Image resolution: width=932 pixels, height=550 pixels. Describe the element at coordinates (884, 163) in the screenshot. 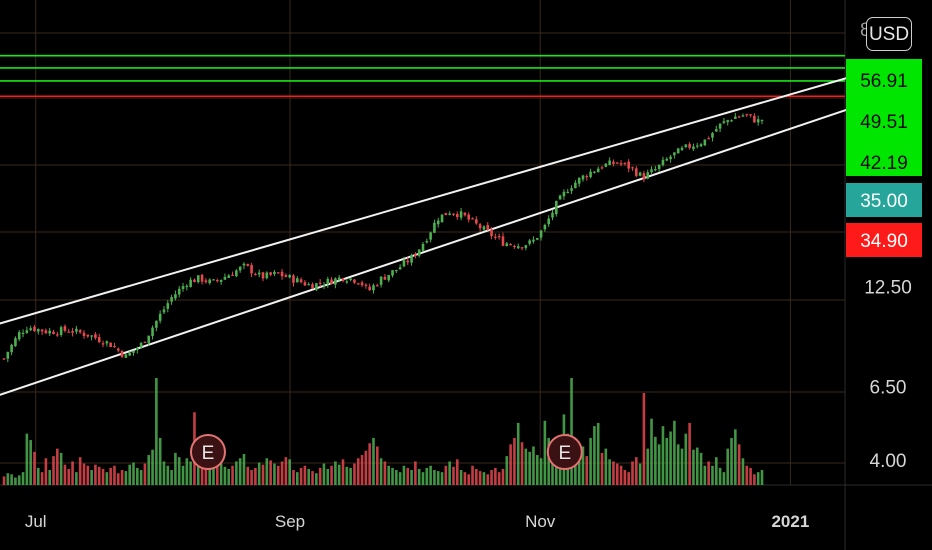

I see `price-tag-label: 42.19` at that location.